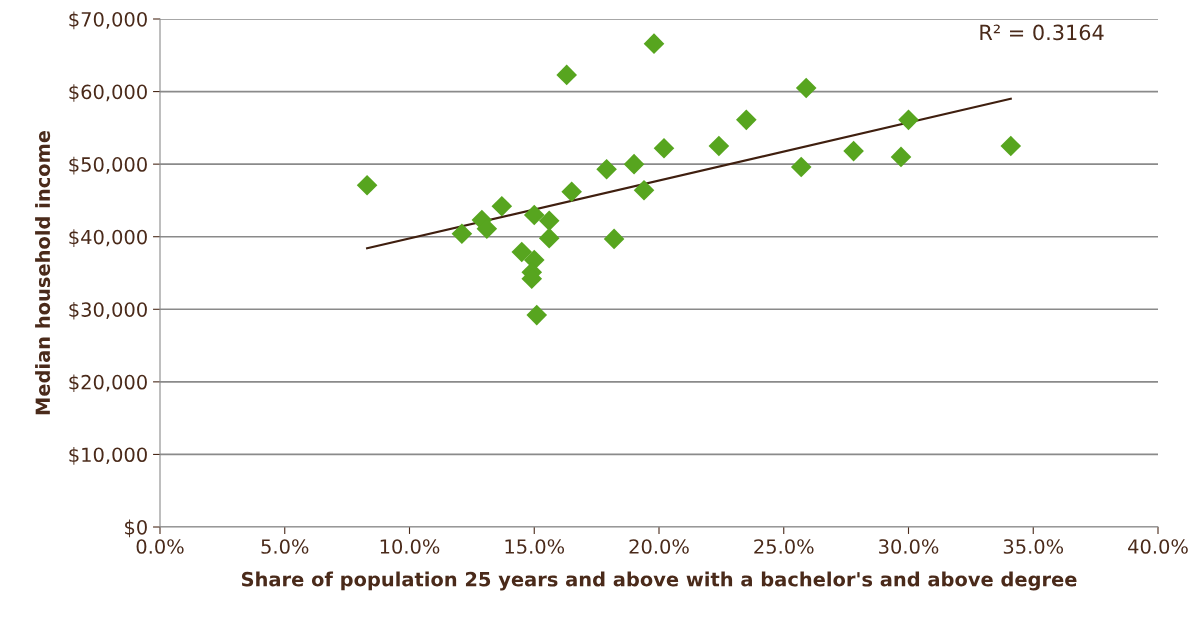  Describe the element at coordinates (108, 238) in the screenshot. I see `y-tick-label: $40,000` at that location.